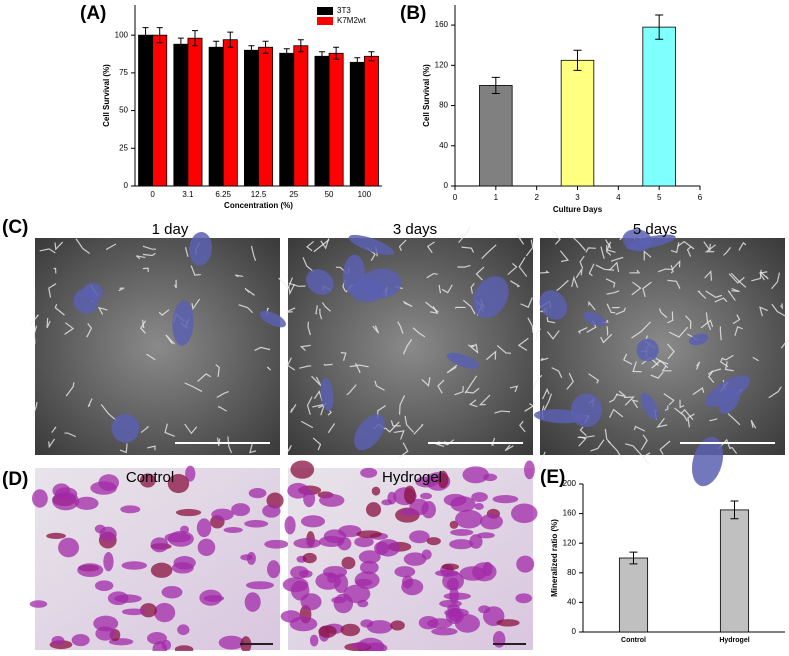 The height and width of the screenshot is (656, 789). What do you see at coordinates (15, 479) in the screenshot?
I see `panel-label: (D)` at bounding box center [15, 479].